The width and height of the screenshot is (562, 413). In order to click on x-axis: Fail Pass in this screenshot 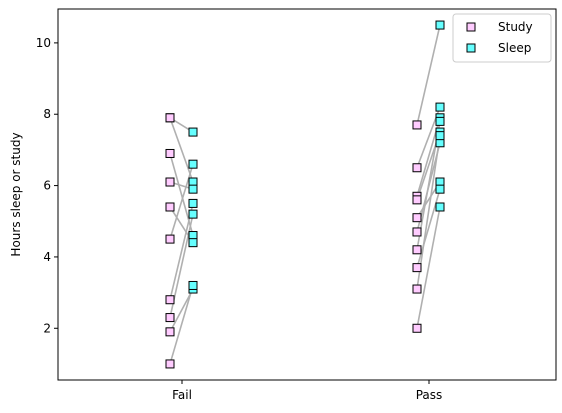, I will do `click(307, 391)`.